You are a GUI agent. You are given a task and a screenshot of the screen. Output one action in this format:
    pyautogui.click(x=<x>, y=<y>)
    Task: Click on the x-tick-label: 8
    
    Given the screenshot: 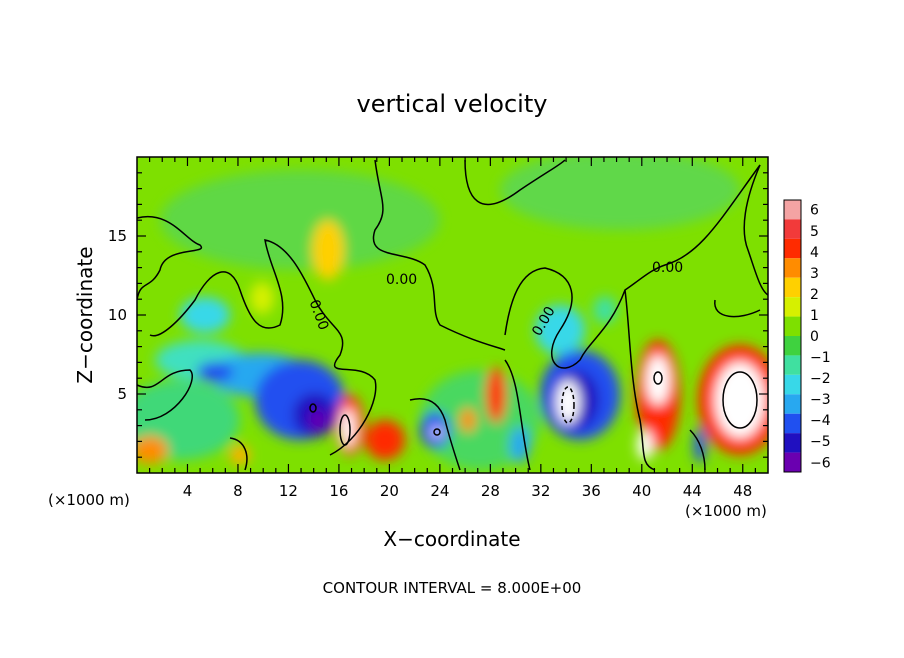 What is the action you would take?
    pyautogui.click(x=238, y=491)
    